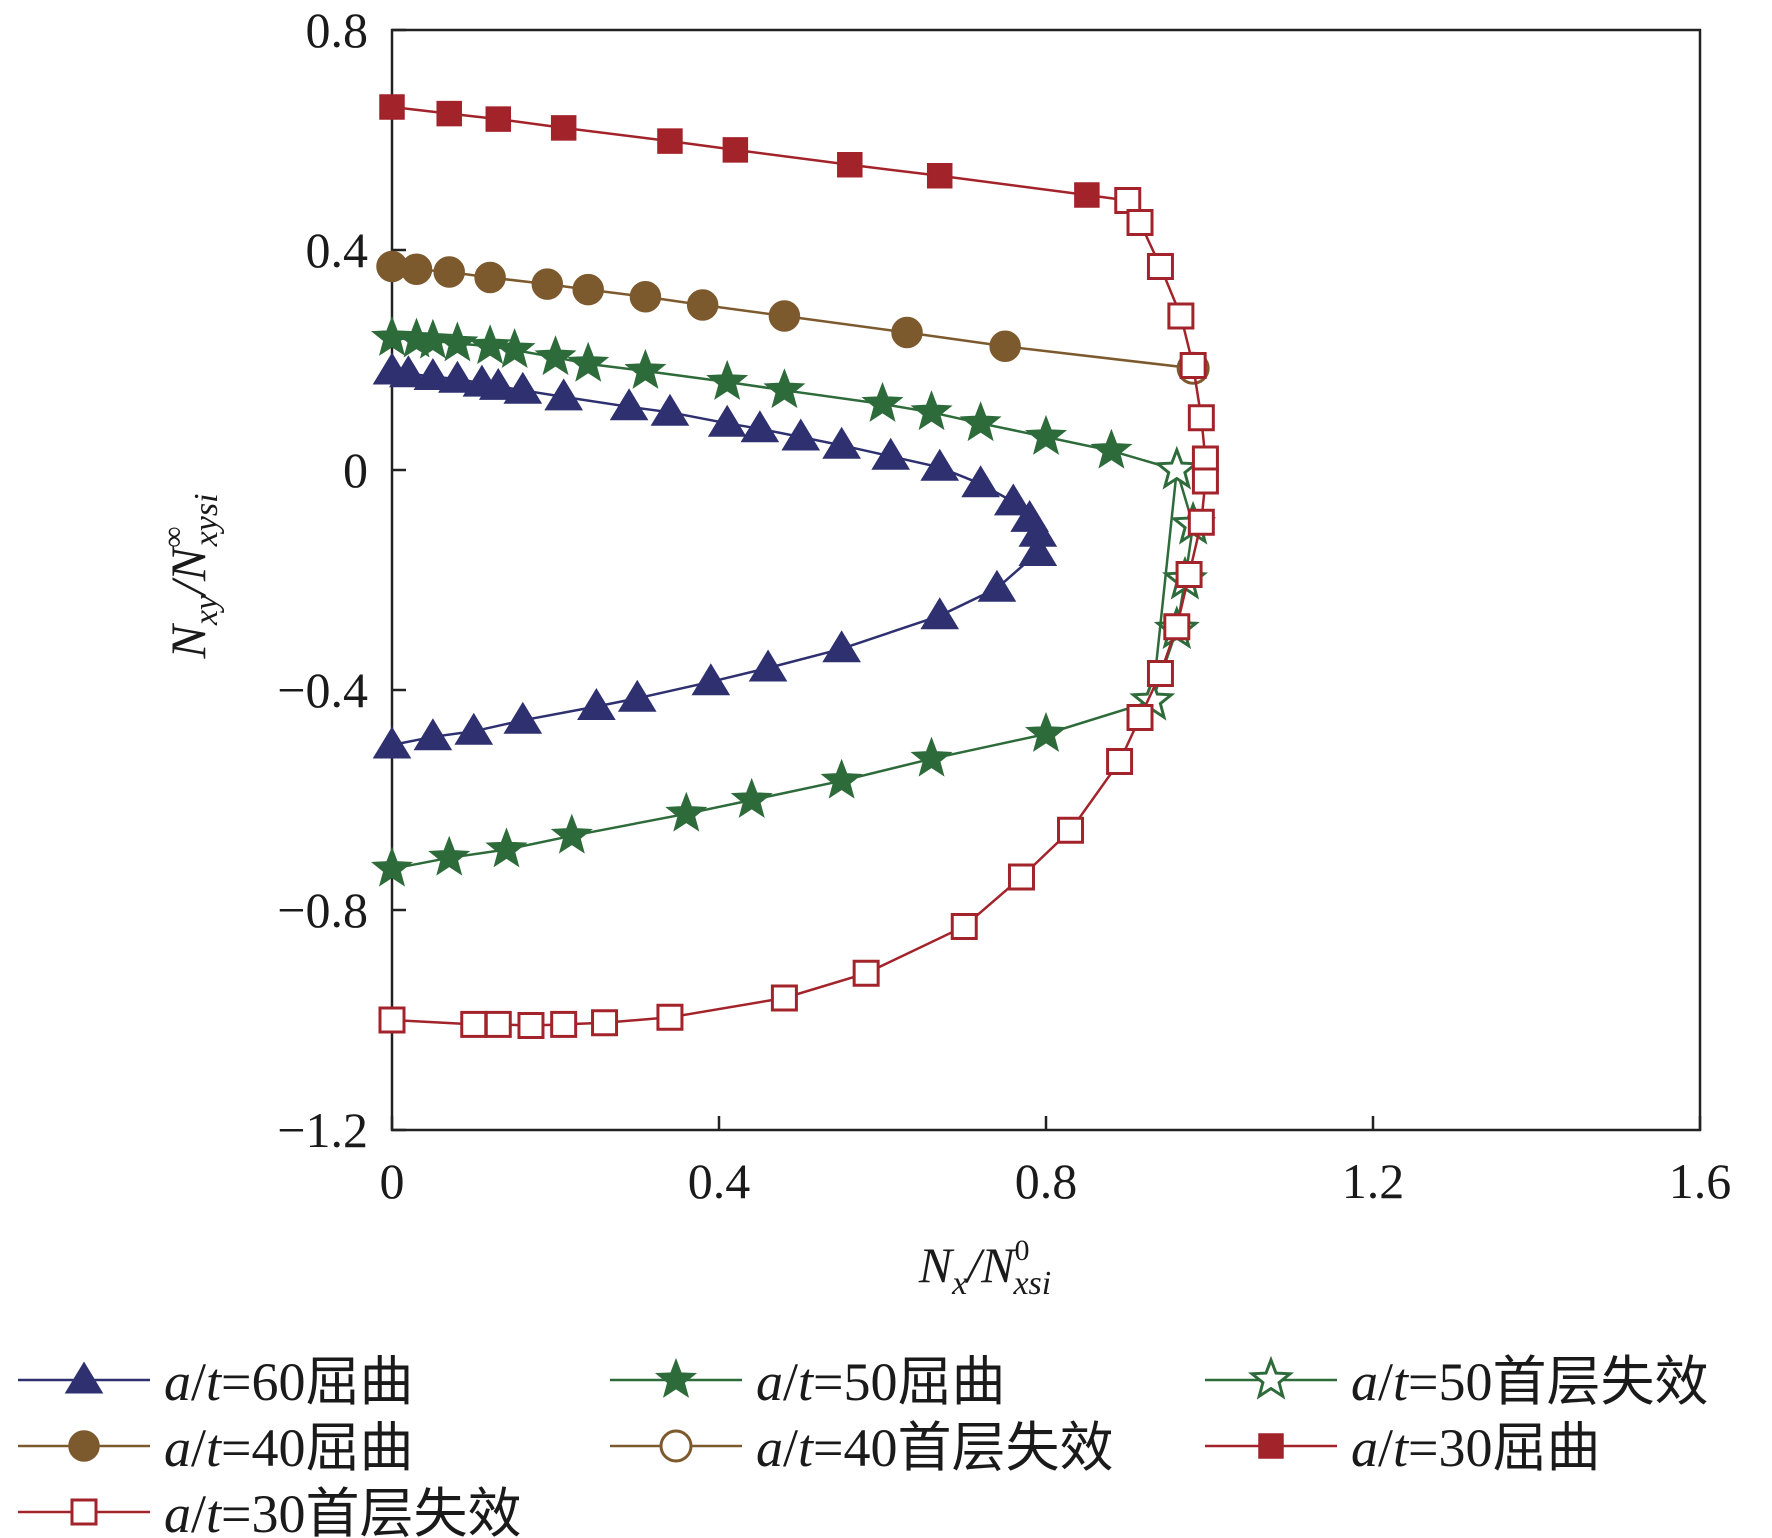 The image size is (1772, 1538). Describe the element at coordinates (289, 1448) in the screenshot. I see `legend-label: a/t=40屈曲` at that location.